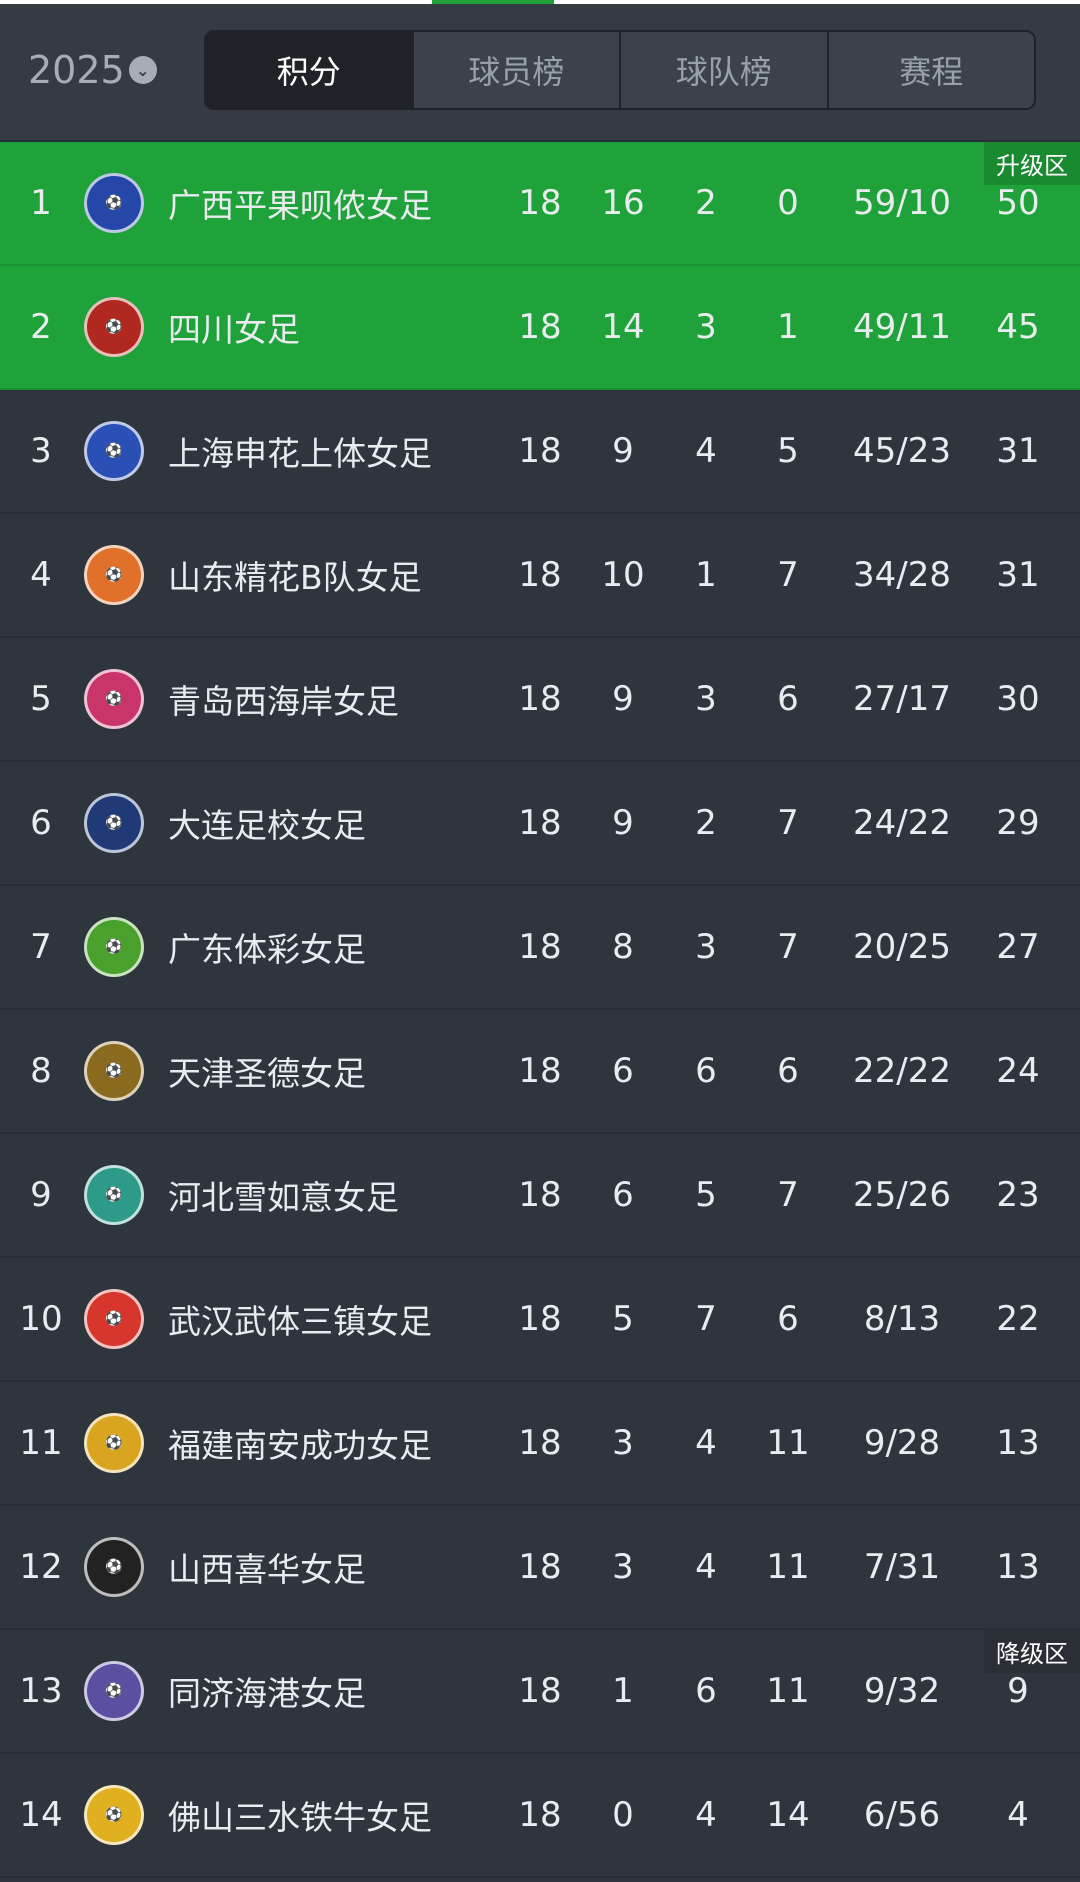 The image size is (1080, 1882). Describe the element at coordinates (902, 699) in the screenshot. I see `goals: 27/17` at that location.